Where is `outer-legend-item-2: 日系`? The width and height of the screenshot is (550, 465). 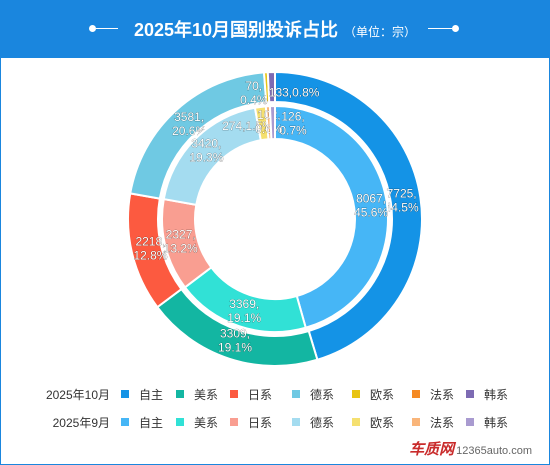 outer-legend-item-2: 日系 is located at coordinates (251, 394).